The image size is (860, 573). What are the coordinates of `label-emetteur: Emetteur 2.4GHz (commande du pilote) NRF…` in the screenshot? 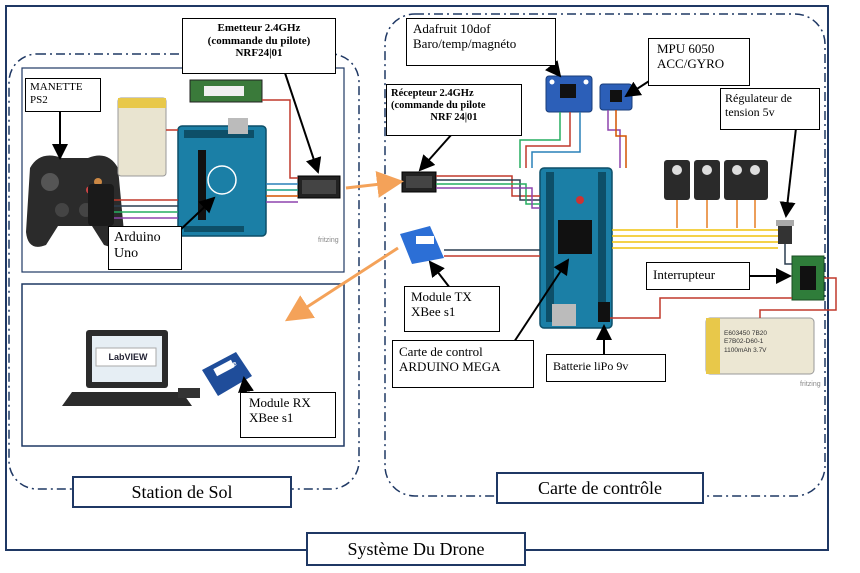 It's located at (259, 46).